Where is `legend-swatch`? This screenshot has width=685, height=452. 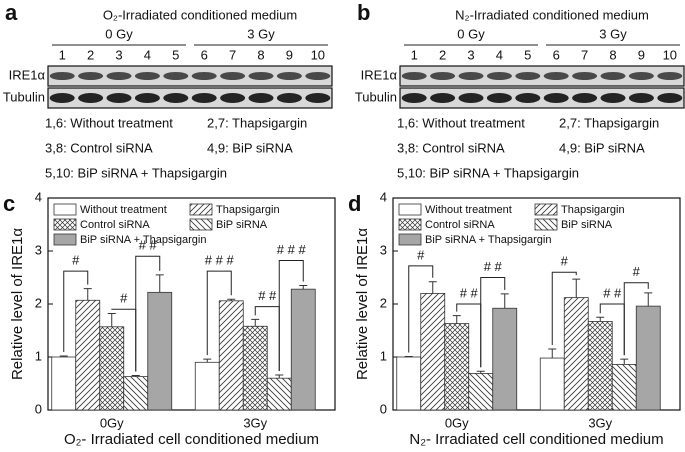 legend-swatch is located at coordinates (410, 209).